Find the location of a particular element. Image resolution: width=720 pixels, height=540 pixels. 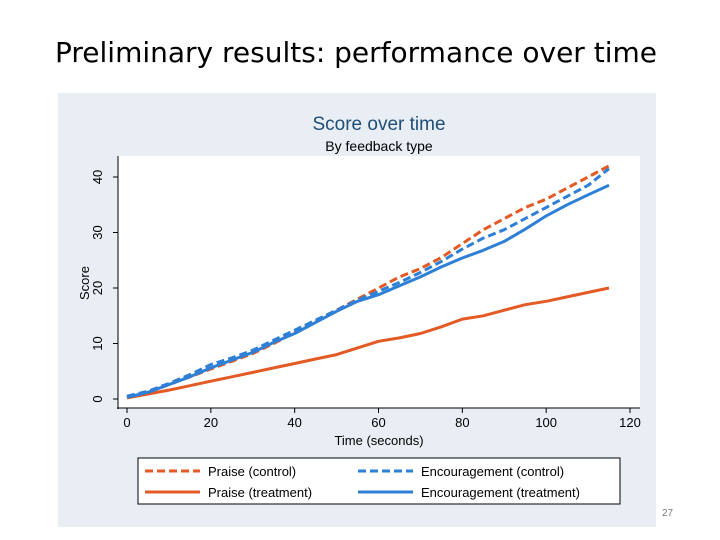

y-tick-label: 30 is located at coordinates (97, 232).